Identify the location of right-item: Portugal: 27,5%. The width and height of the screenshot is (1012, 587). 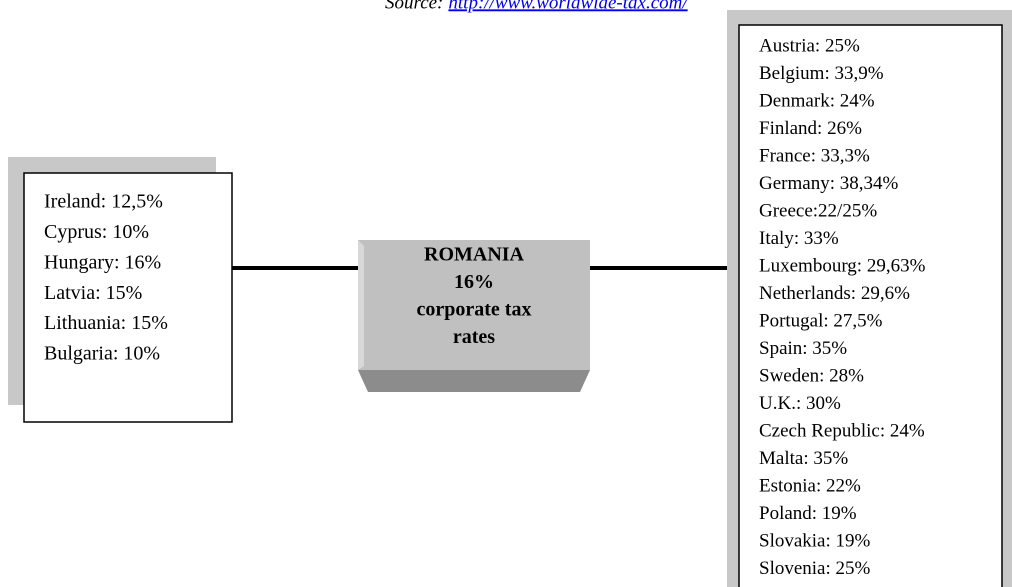
(821, 320).